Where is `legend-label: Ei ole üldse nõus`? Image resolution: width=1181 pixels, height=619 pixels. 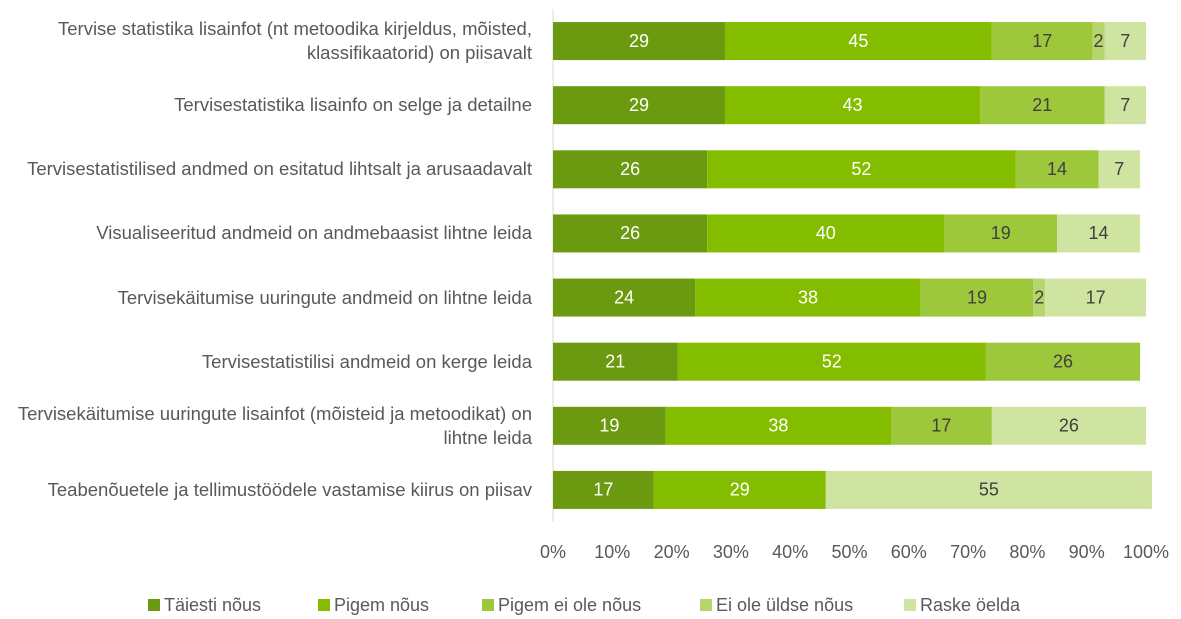 legend-label: Ei ole üldse nõus is located at coordinates (784, 605).